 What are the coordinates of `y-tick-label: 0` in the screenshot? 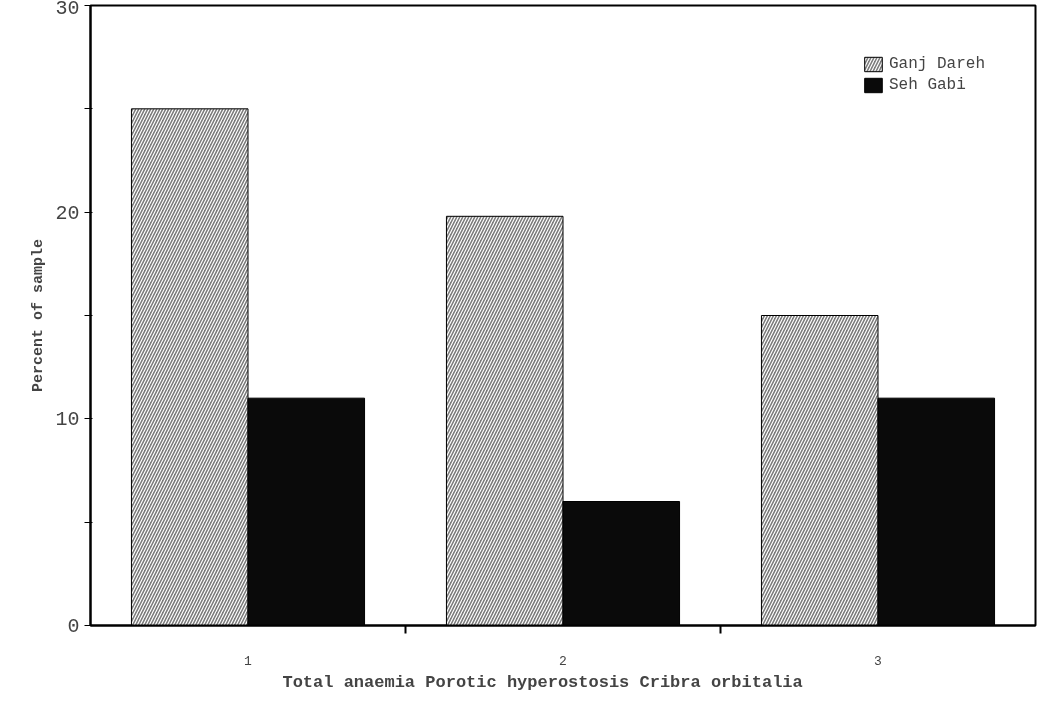 It's located at (73, 626).